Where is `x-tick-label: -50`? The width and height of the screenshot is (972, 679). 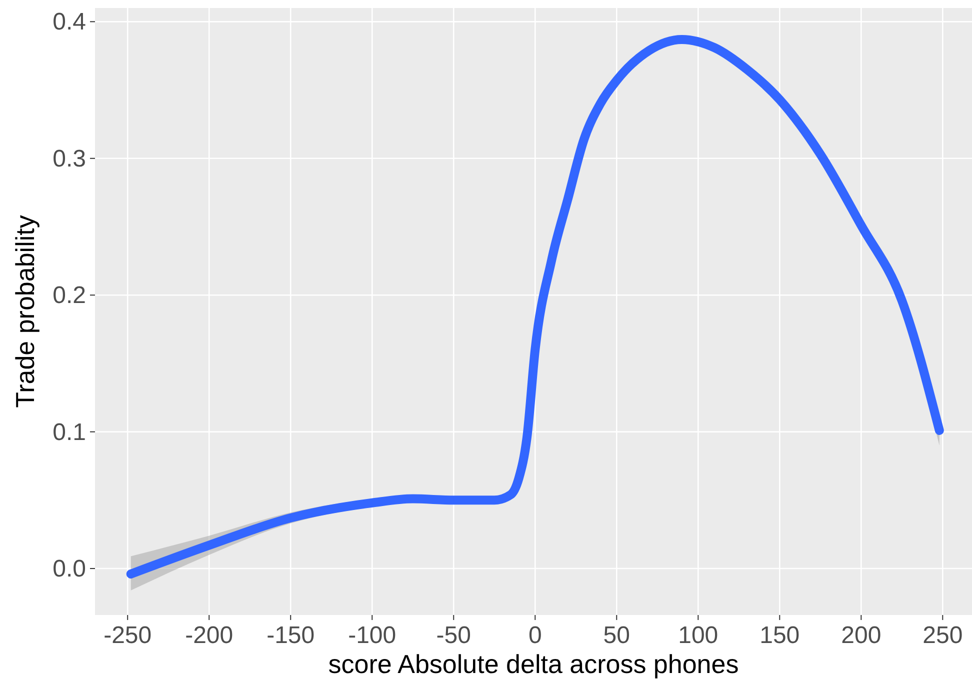 x-tick-label: -50 is located at coordinates (453, 635).